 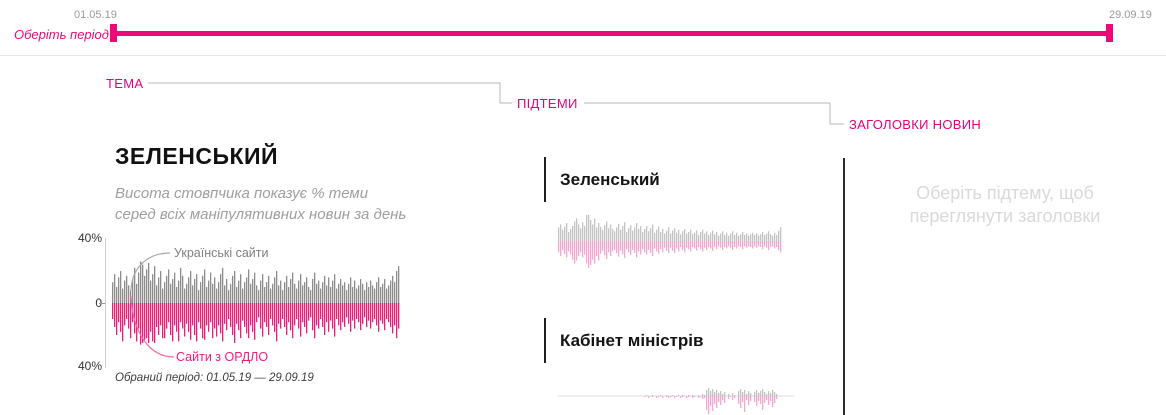 What do you see at coordinates (242, 193) in the screenshot?
I see `topic-subtitle-line1: Висота стовпчика показує % теми` at bounding box center [242, 193].